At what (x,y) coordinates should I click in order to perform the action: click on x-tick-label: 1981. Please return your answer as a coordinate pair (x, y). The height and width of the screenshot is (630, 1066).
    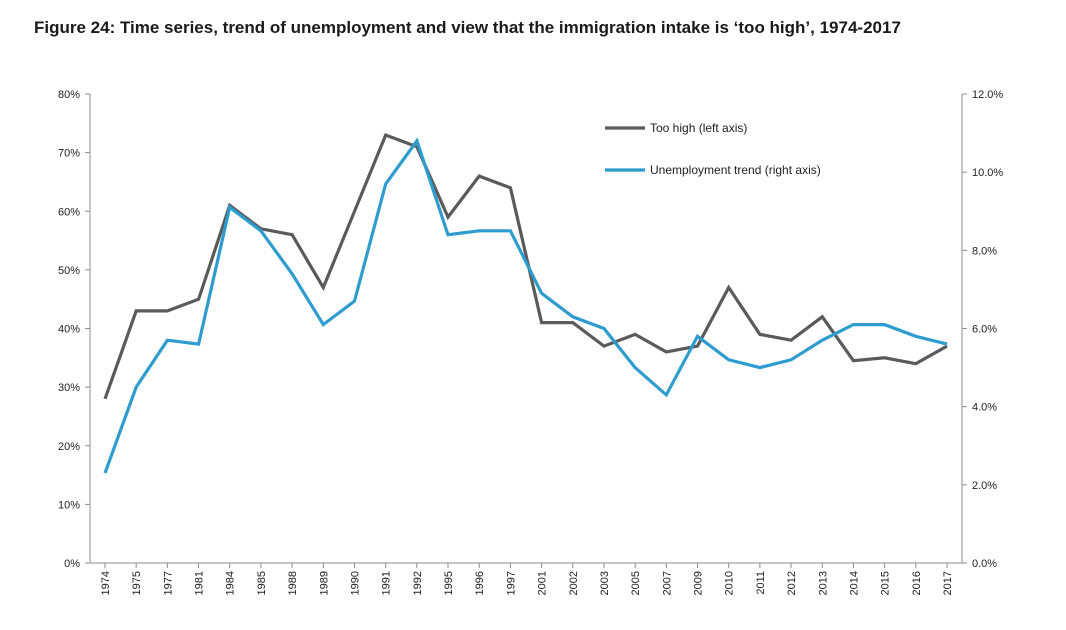
    Looking at the image, I should click on (200, 583).